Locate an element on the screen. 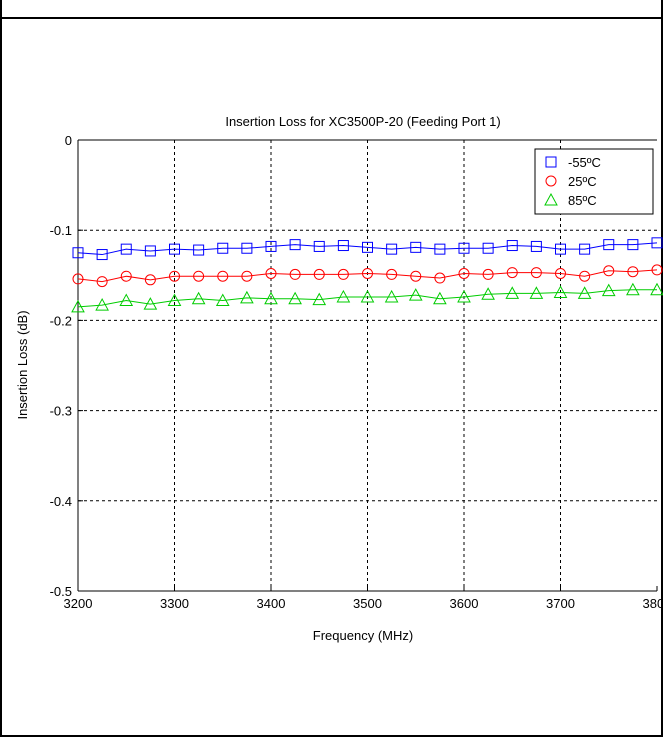 The height and width of the screenshot is (737, 663). y-axis-label: Insertion Loss (dB) is located at coordinates (22, 364).